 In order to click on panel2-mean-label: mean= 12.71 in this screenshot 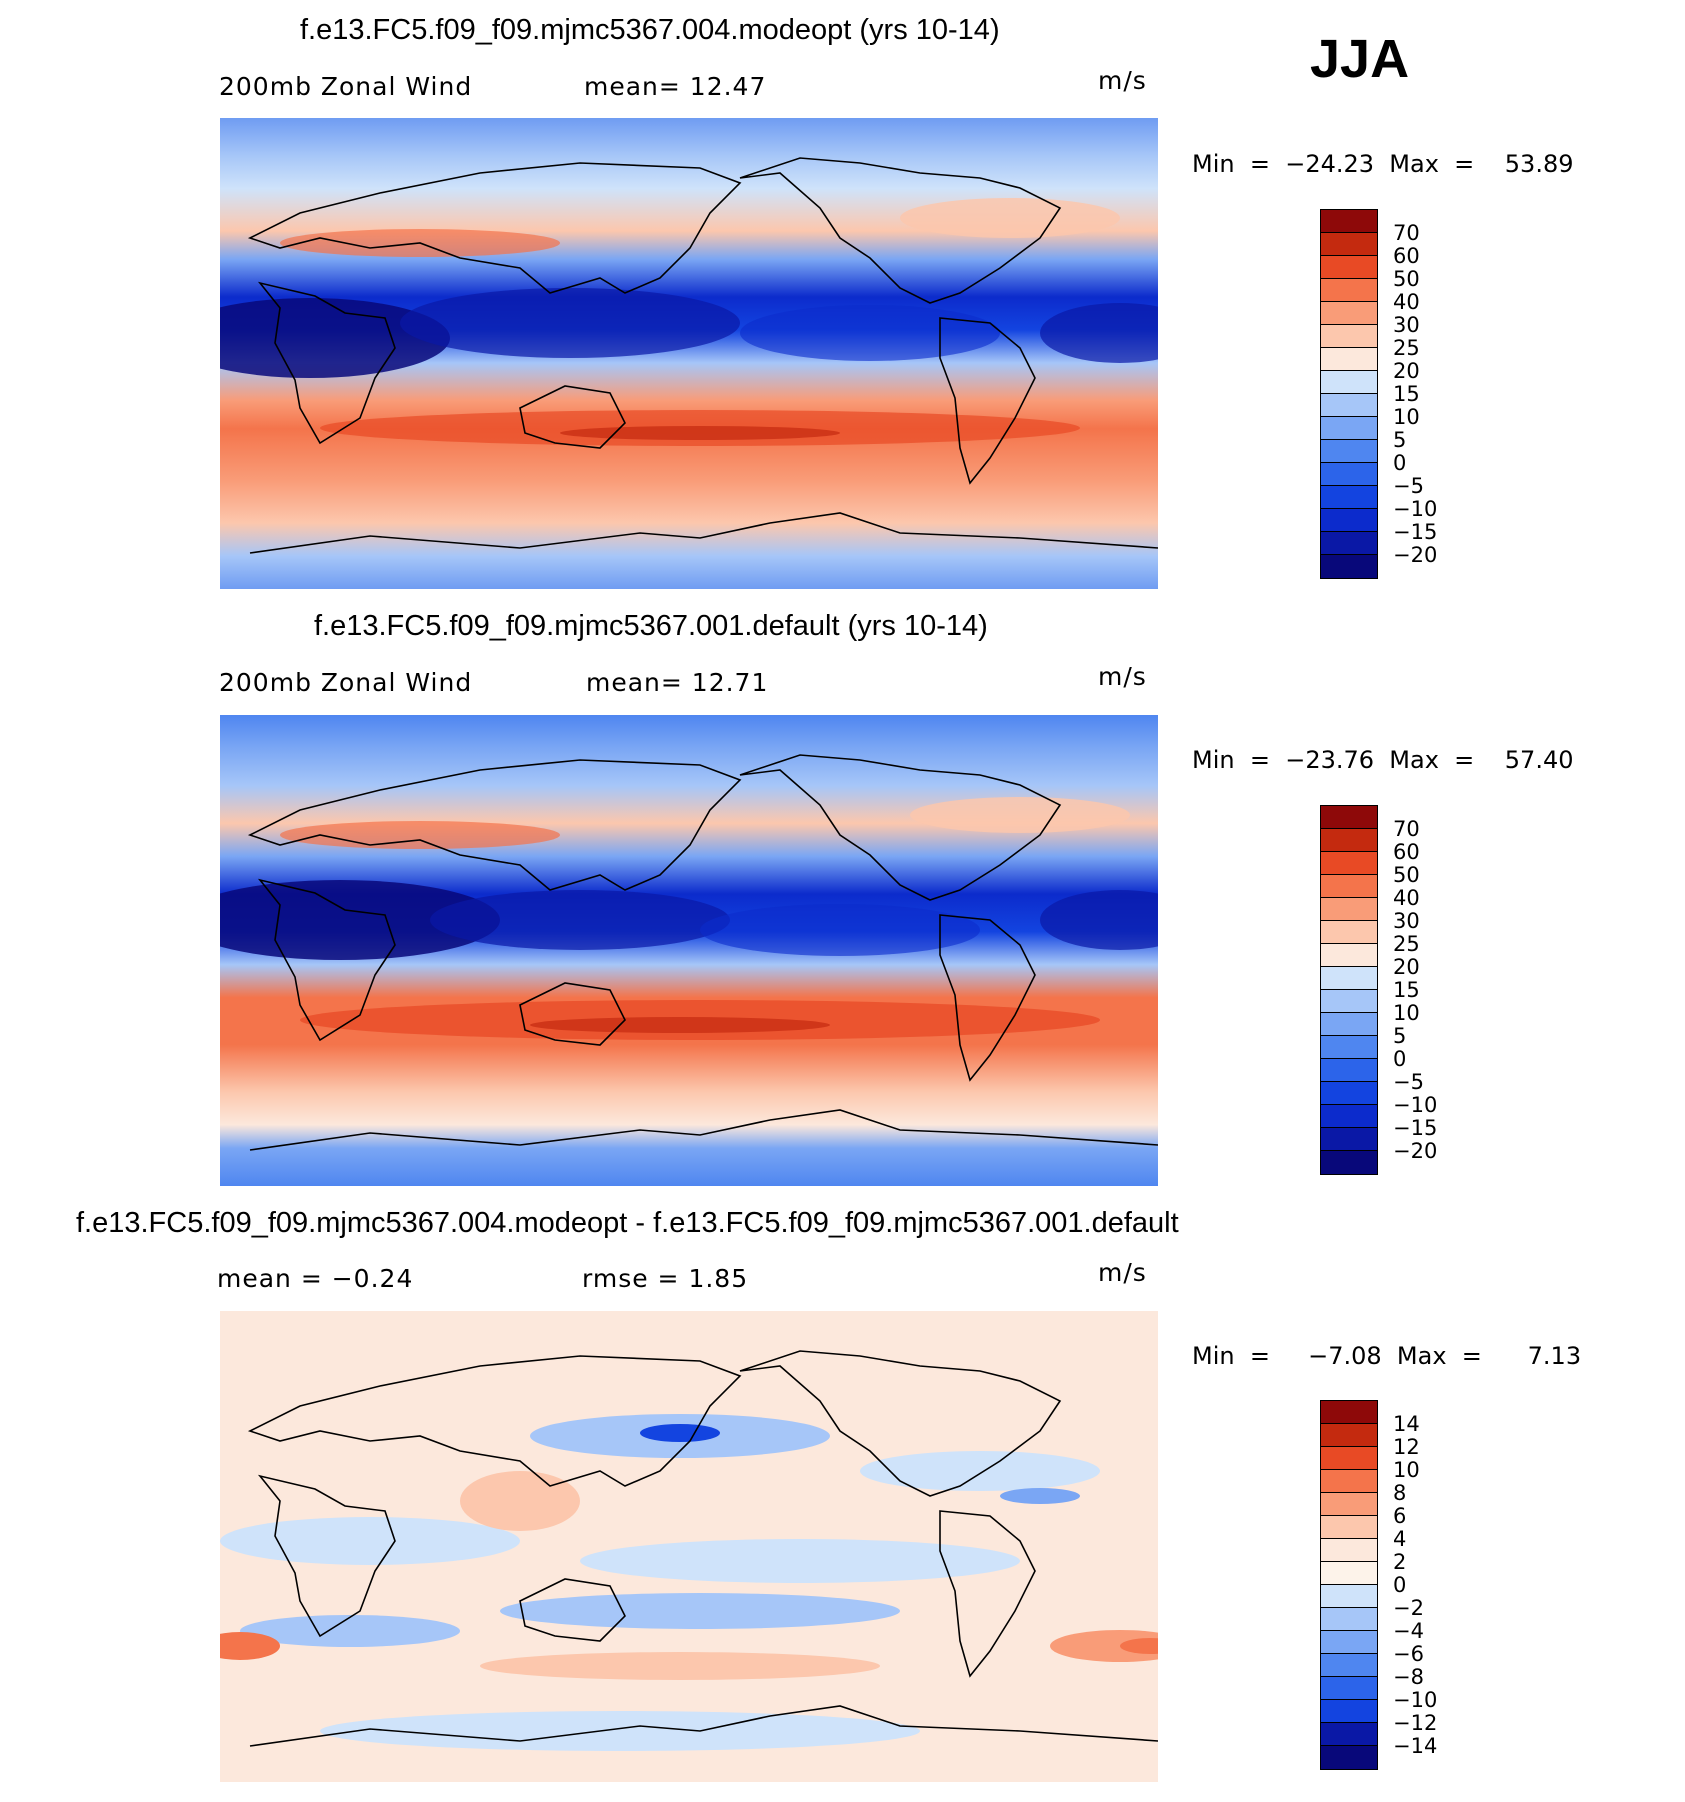, I will do `click(677, 682)`.